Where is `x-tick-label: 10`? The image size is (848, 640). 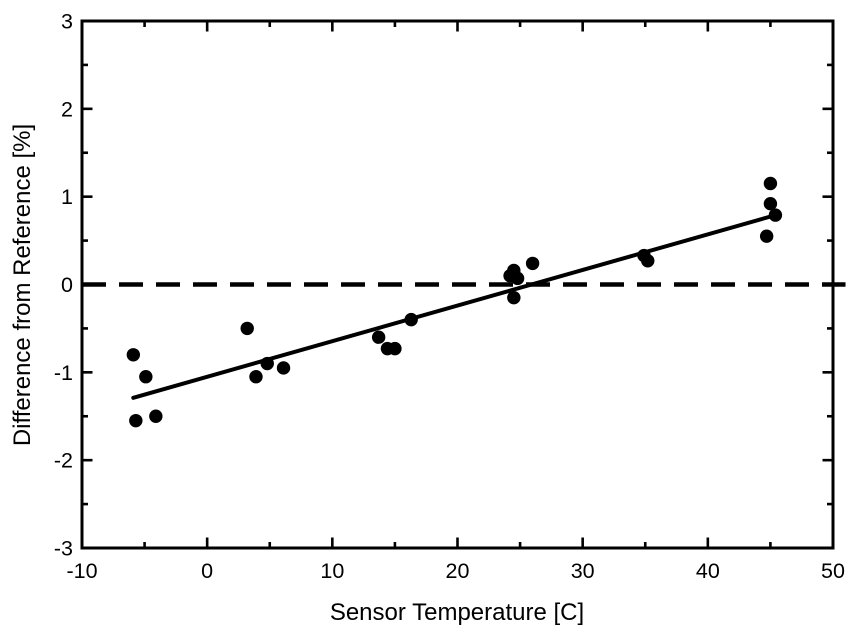 x-tick-label: 10 is located at coordinates (332, 571).